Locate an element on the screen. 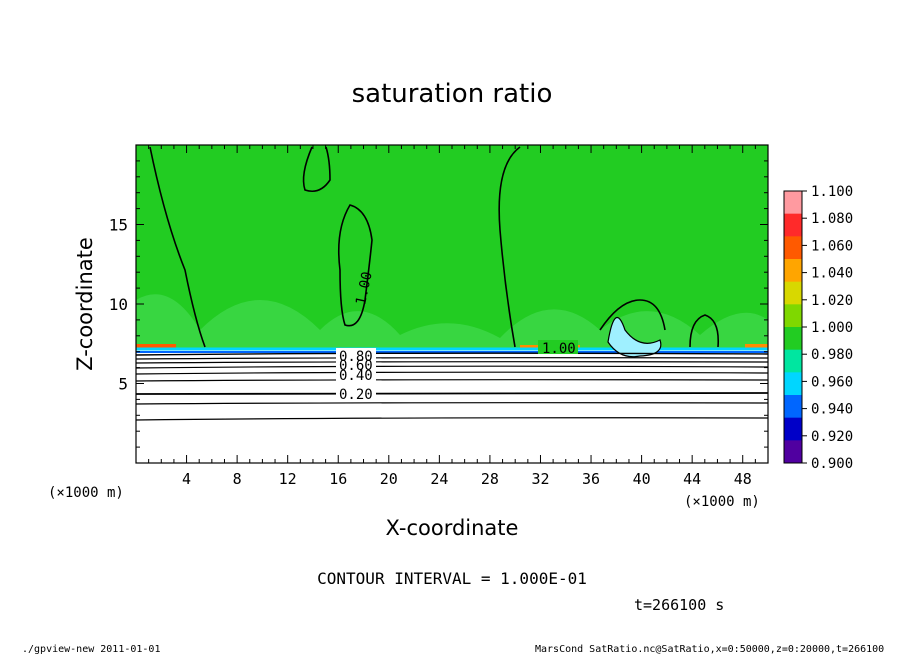 This screenshot has height=654, width=904. y-tick-label: 10 is located at coordinates (118, 304).